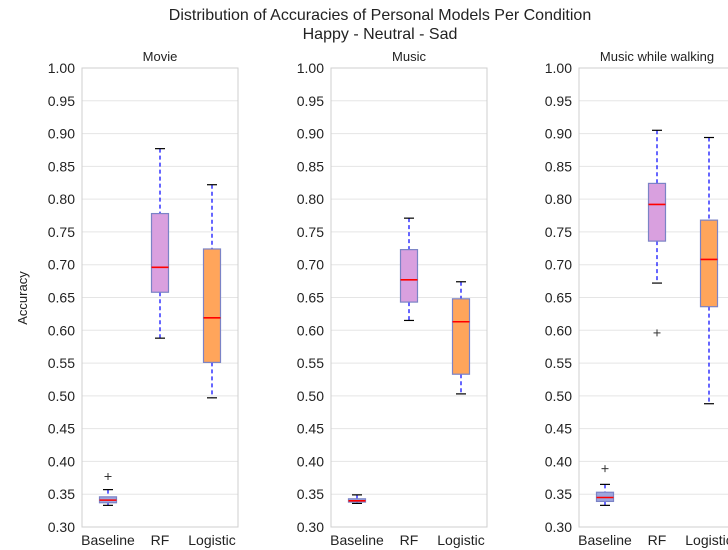 This screenshot has width=728, height=550. Describe the element at coordinates (657, 56) in the screenshot. I see `subplot-title: Music while walking` at that location.